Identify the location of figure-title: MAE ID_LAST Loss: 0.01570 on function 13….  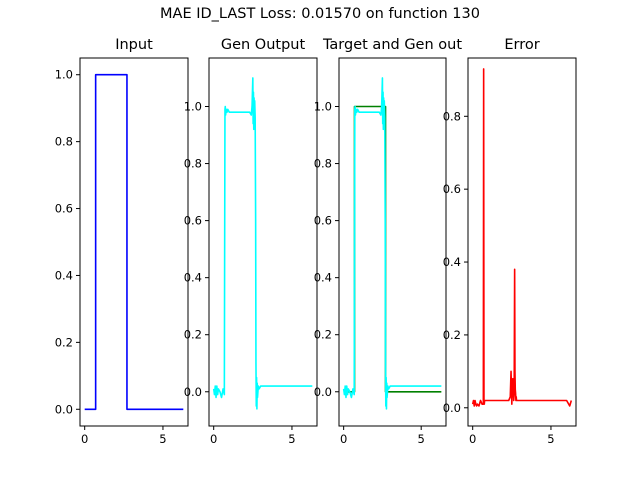
(320, 14).